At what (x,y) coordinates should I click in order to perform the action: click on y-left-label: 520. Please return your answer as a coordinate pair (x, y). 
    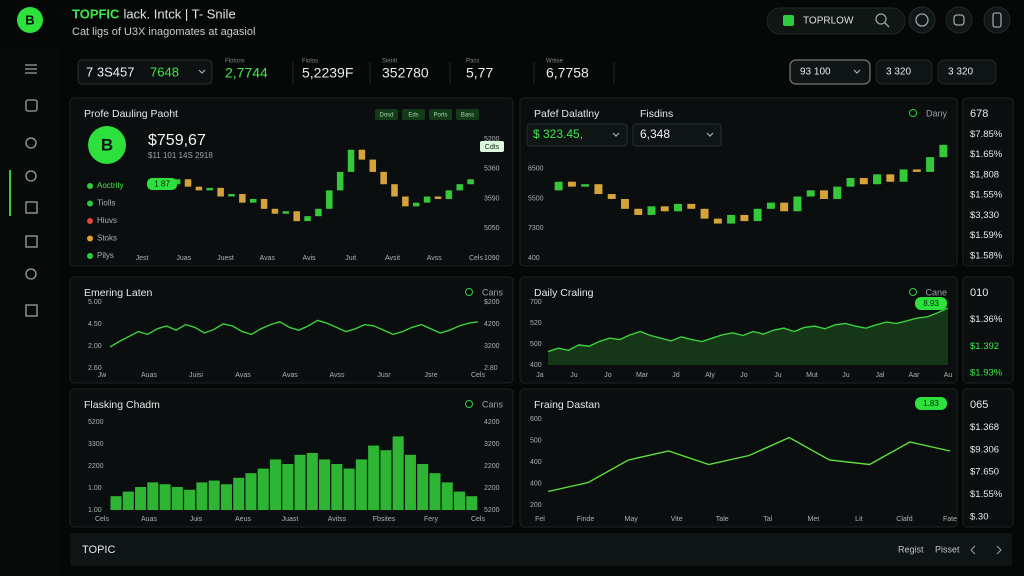
    Looking at the image, I should click on (536, 323).